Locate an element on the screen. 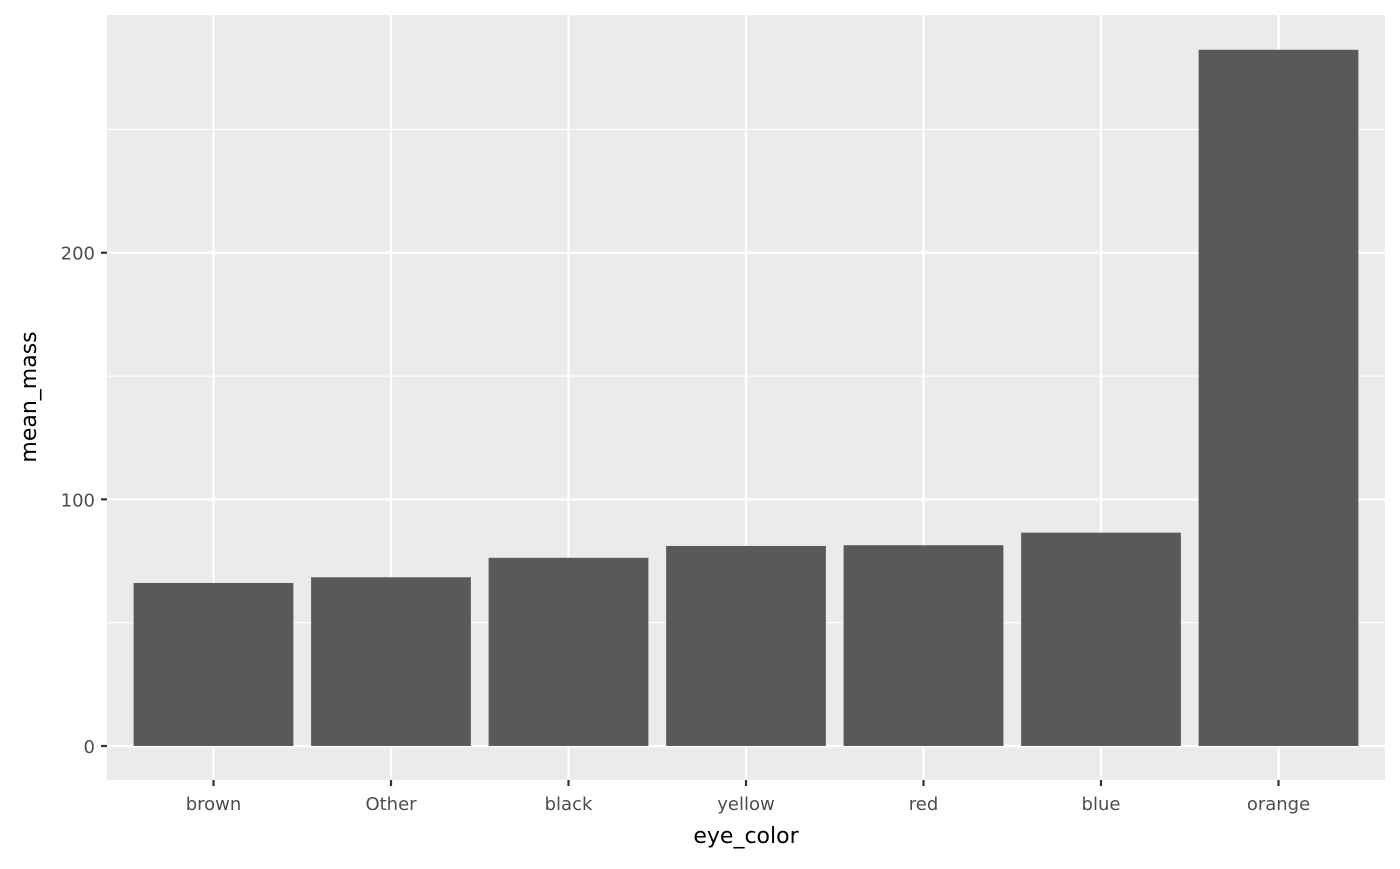  x-axis-title: eye_color is located at coordinates (746, 836).